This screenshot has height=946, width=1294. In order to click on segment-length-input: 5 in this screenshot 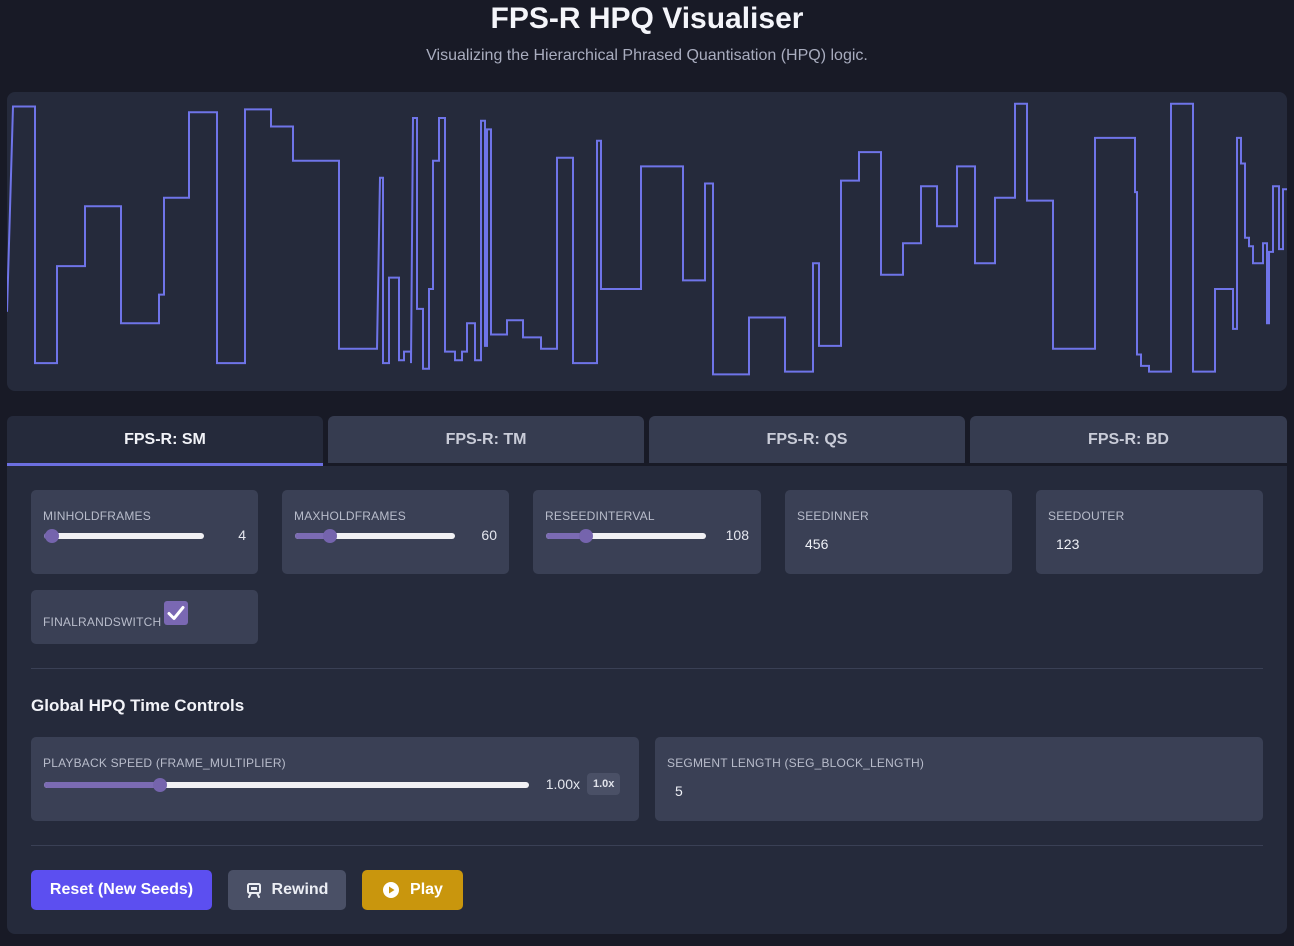, I will do `click(679, 791)`.